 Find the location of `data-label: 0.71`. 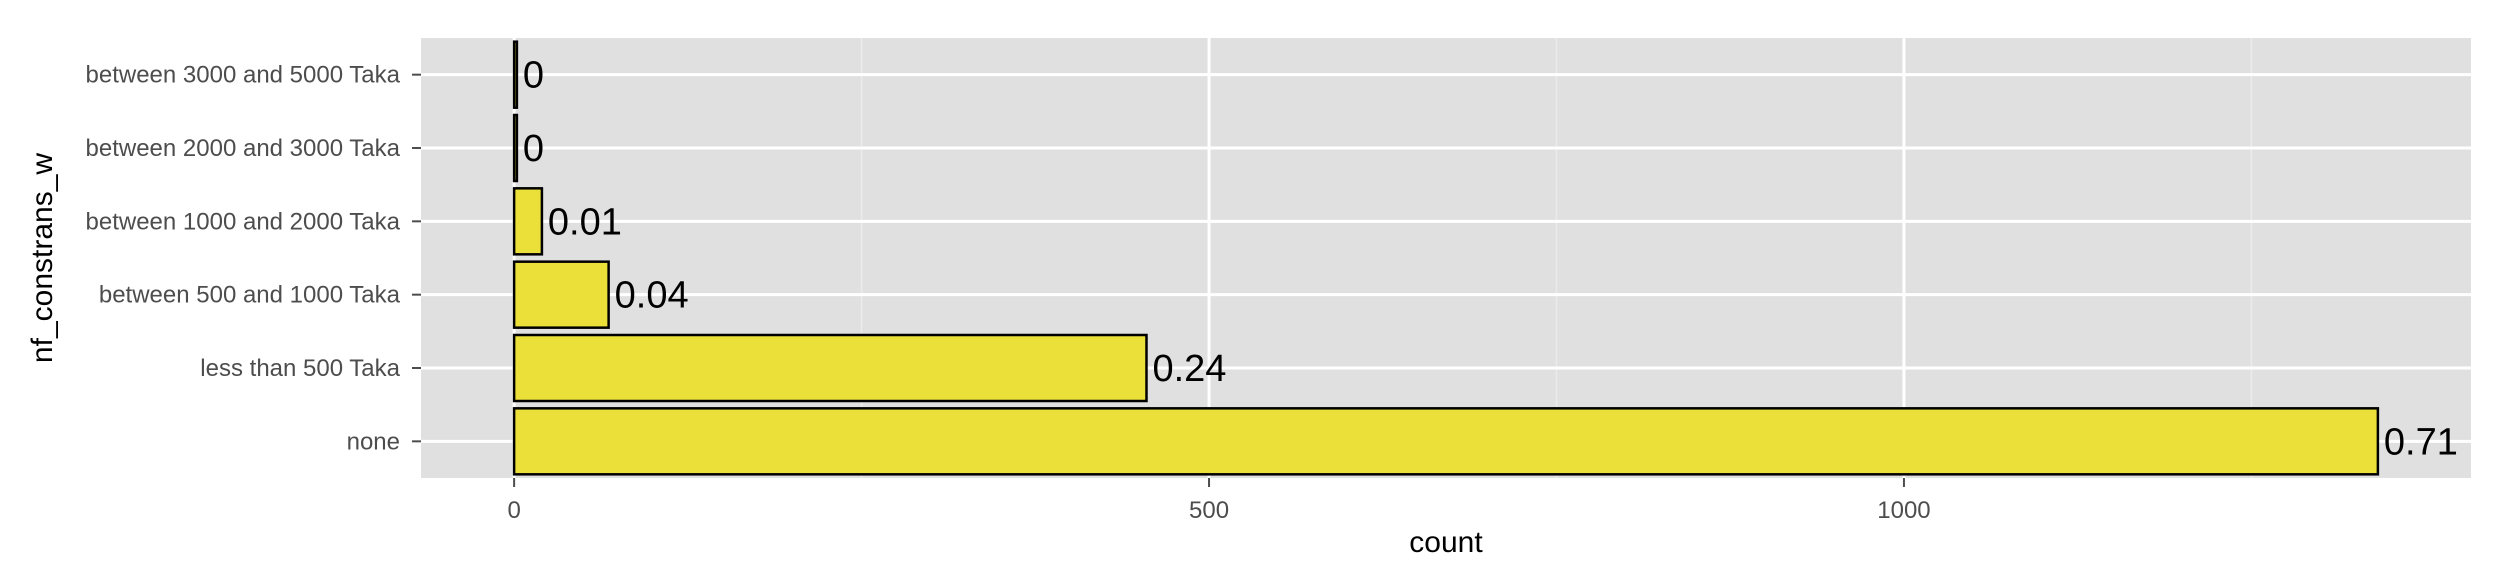

data-label: 0.71 is located at coordinates (2421, 442).